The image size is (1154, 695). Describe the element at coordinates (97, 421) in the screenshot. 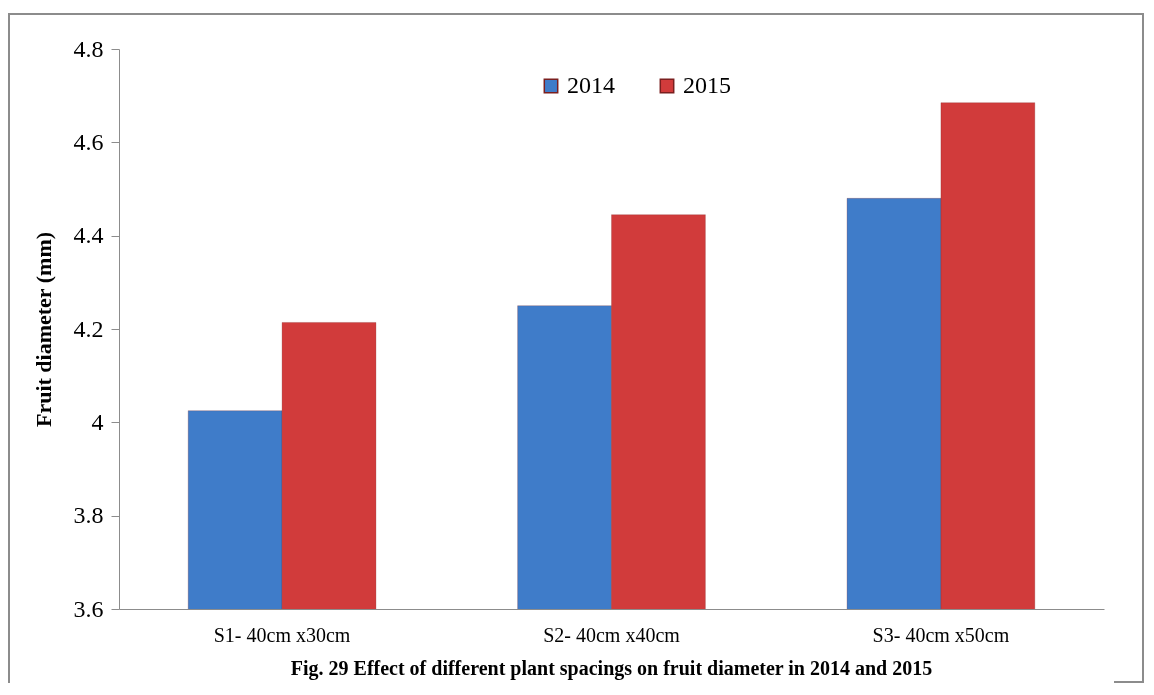

I see `y-tick-label: 4` at that location.